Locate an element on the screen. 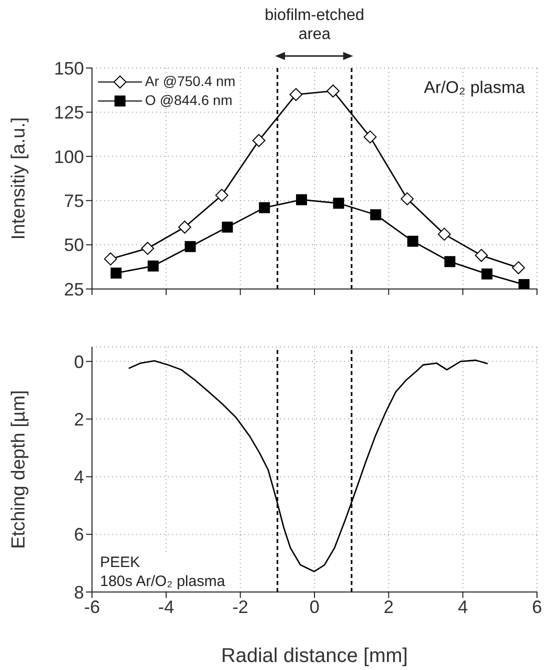 The height and width of the screenshot is (670, 549). y-tick-label: 50 is located at coordinates (74, 245).